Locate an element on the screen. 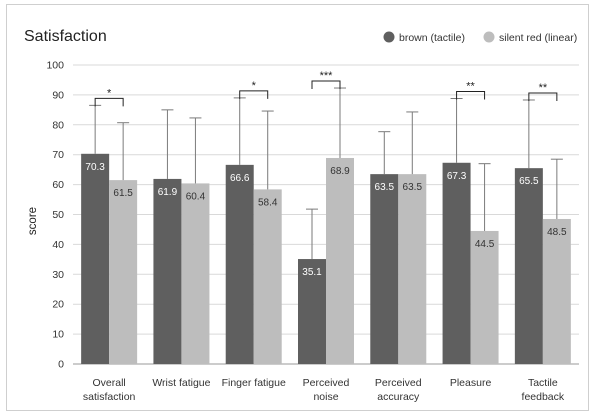 Image resolution: width=595 pixels, height=417 pixels. y-axis-ticks: 0 10 20 30 40 50 60 70 80 90 100 is located at coordinates (55, 215).